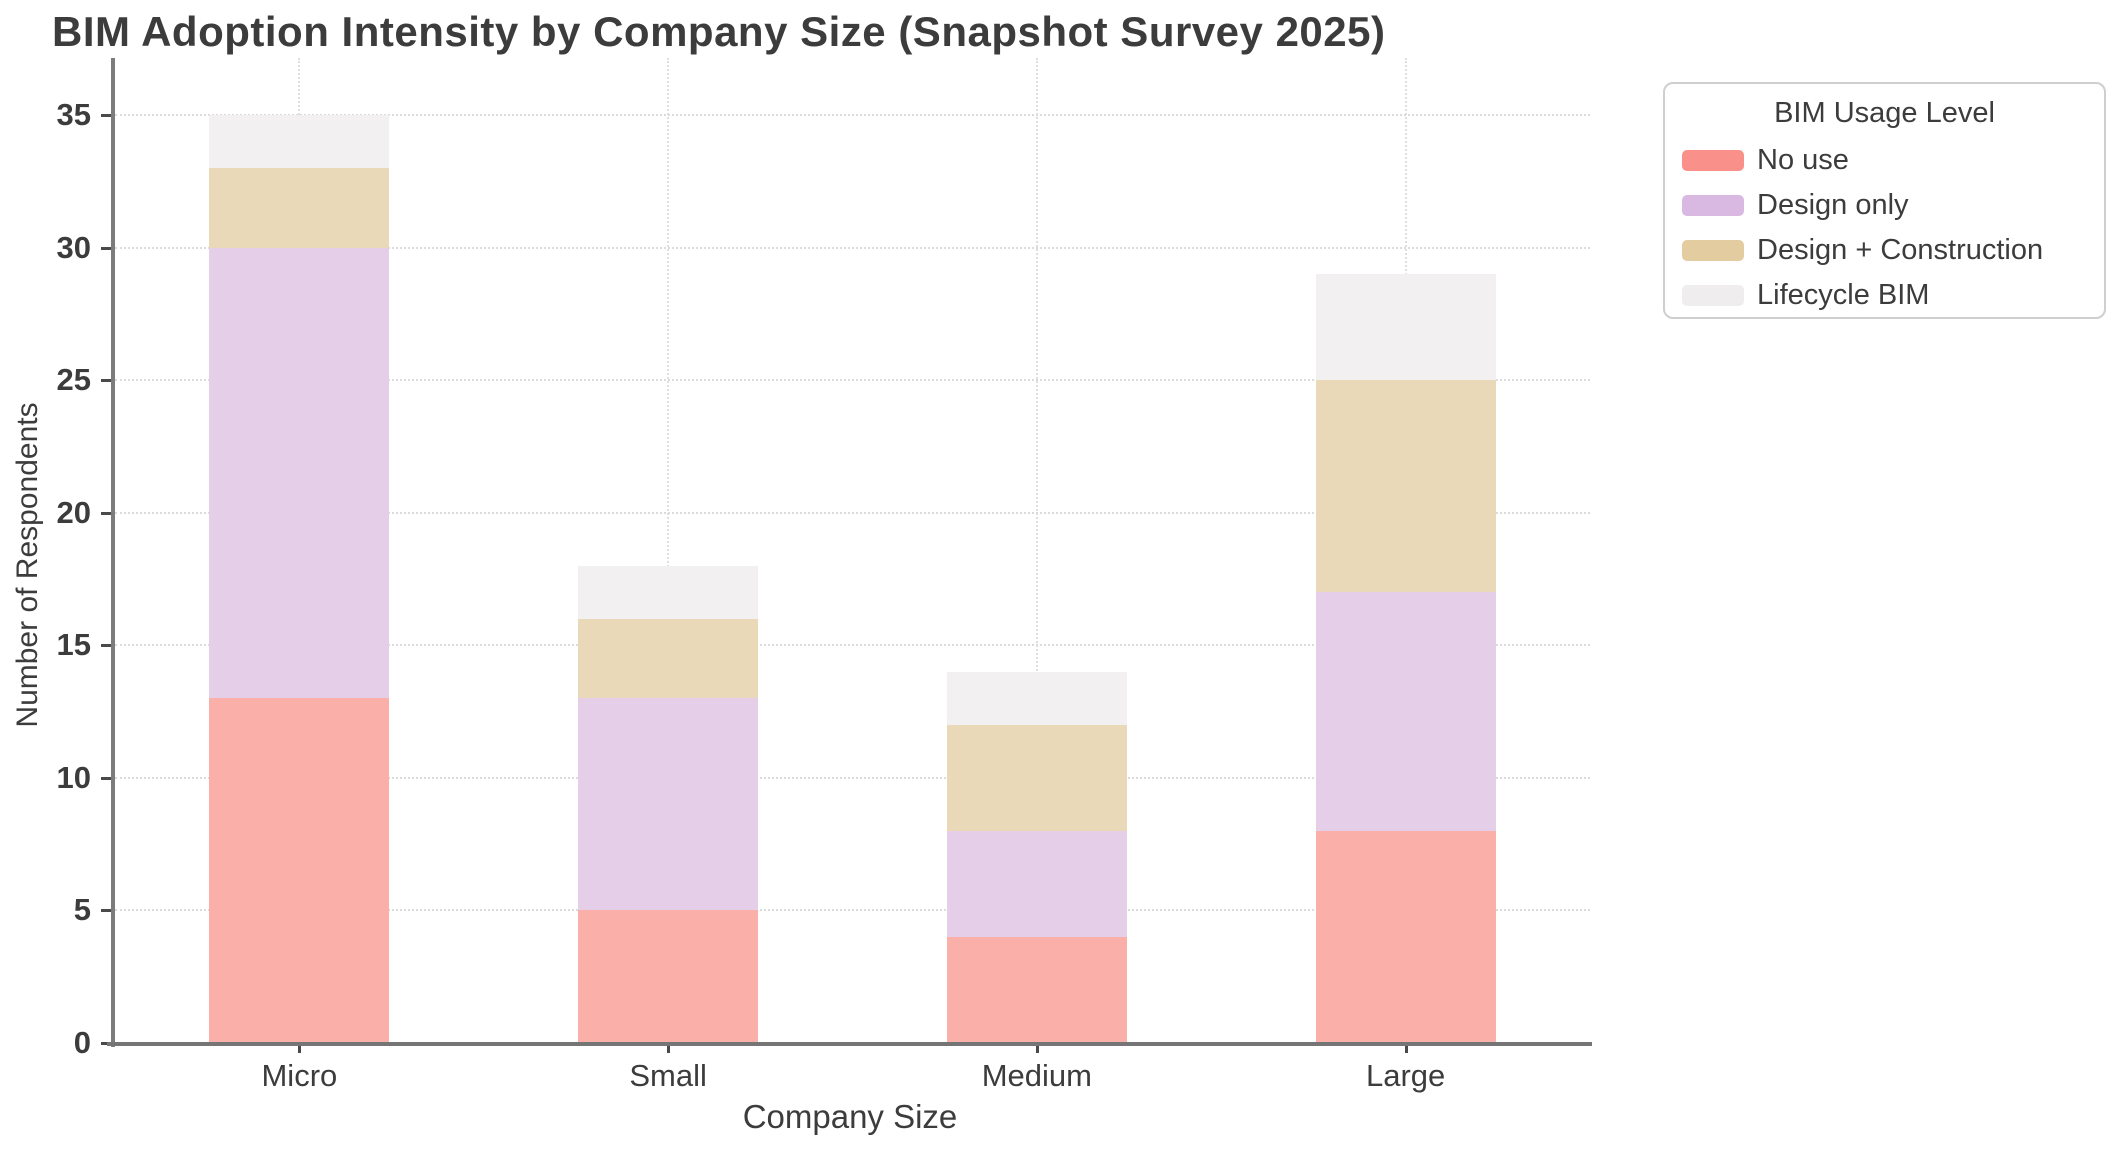  What do you see at coordinates (1405, 1075) in the screenshot?
I see `x-tick-label: Large` at bounding box center [1405, 1075].